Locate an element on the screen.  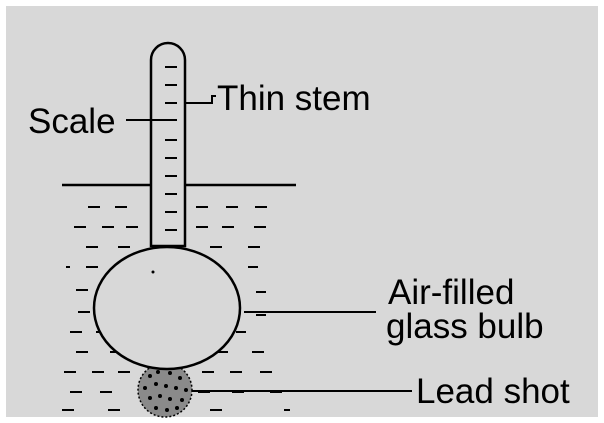
label-bulb-line2: glass bulb is located at coordinates (465, 326).